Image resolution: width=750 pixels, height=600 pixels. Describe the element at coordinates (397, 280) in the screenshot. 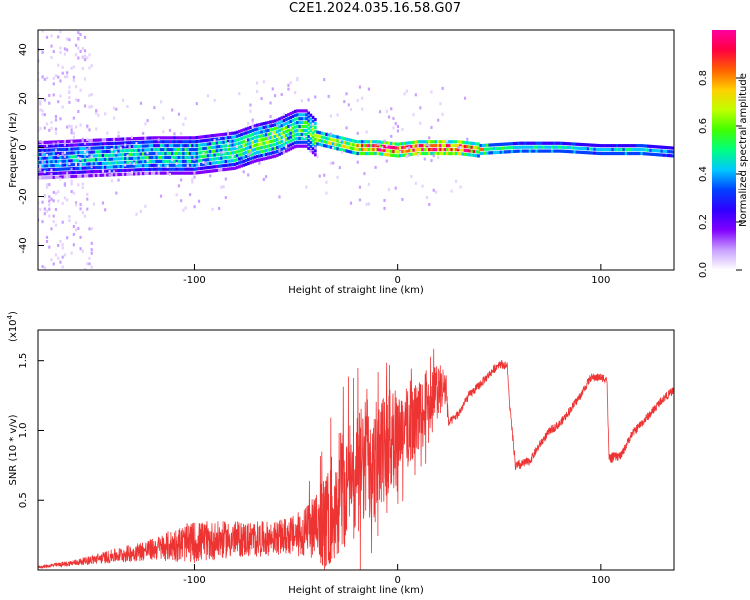

I see `x-tick-label: 0` at that location.